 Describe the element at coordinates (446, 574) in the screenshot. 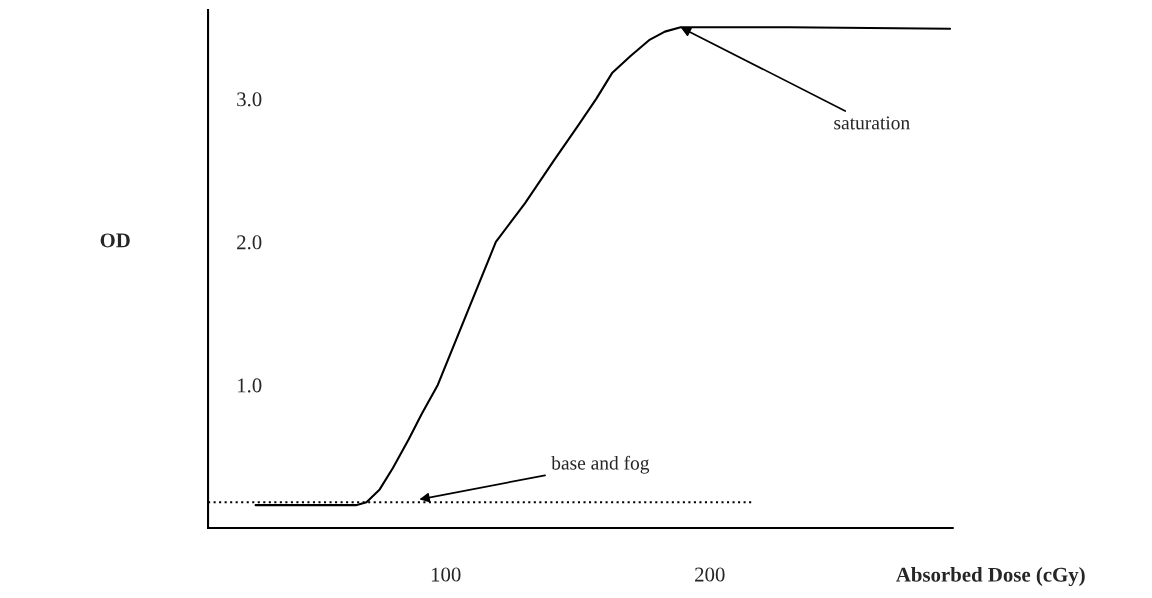

I see `x-tick-label: 100` at that location.